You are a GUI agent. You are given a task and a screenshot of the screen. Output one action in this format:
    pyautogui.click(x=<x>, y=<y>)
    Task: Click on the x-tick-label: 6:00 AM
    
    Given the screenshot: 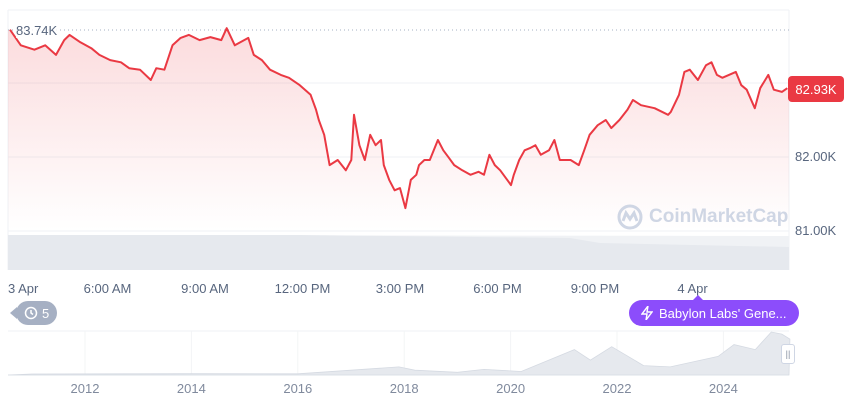 What is the action you would take?
    pyautogui.click(x=107, y=288)
    